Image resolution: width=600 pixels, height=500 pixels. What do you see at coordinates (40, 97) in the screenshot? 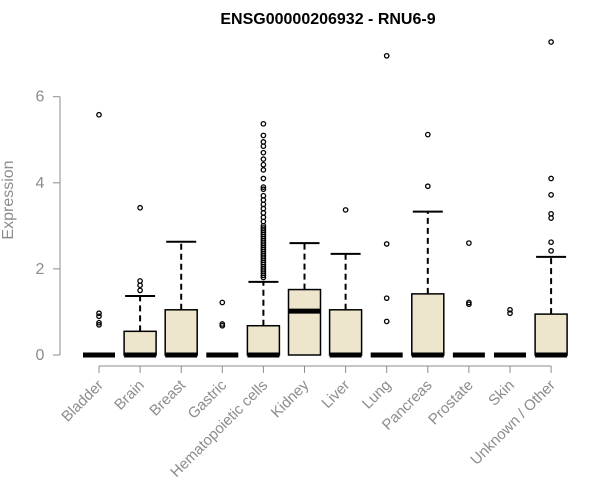
I see `y-tick-label: 6` at bounding box center [40, 97].